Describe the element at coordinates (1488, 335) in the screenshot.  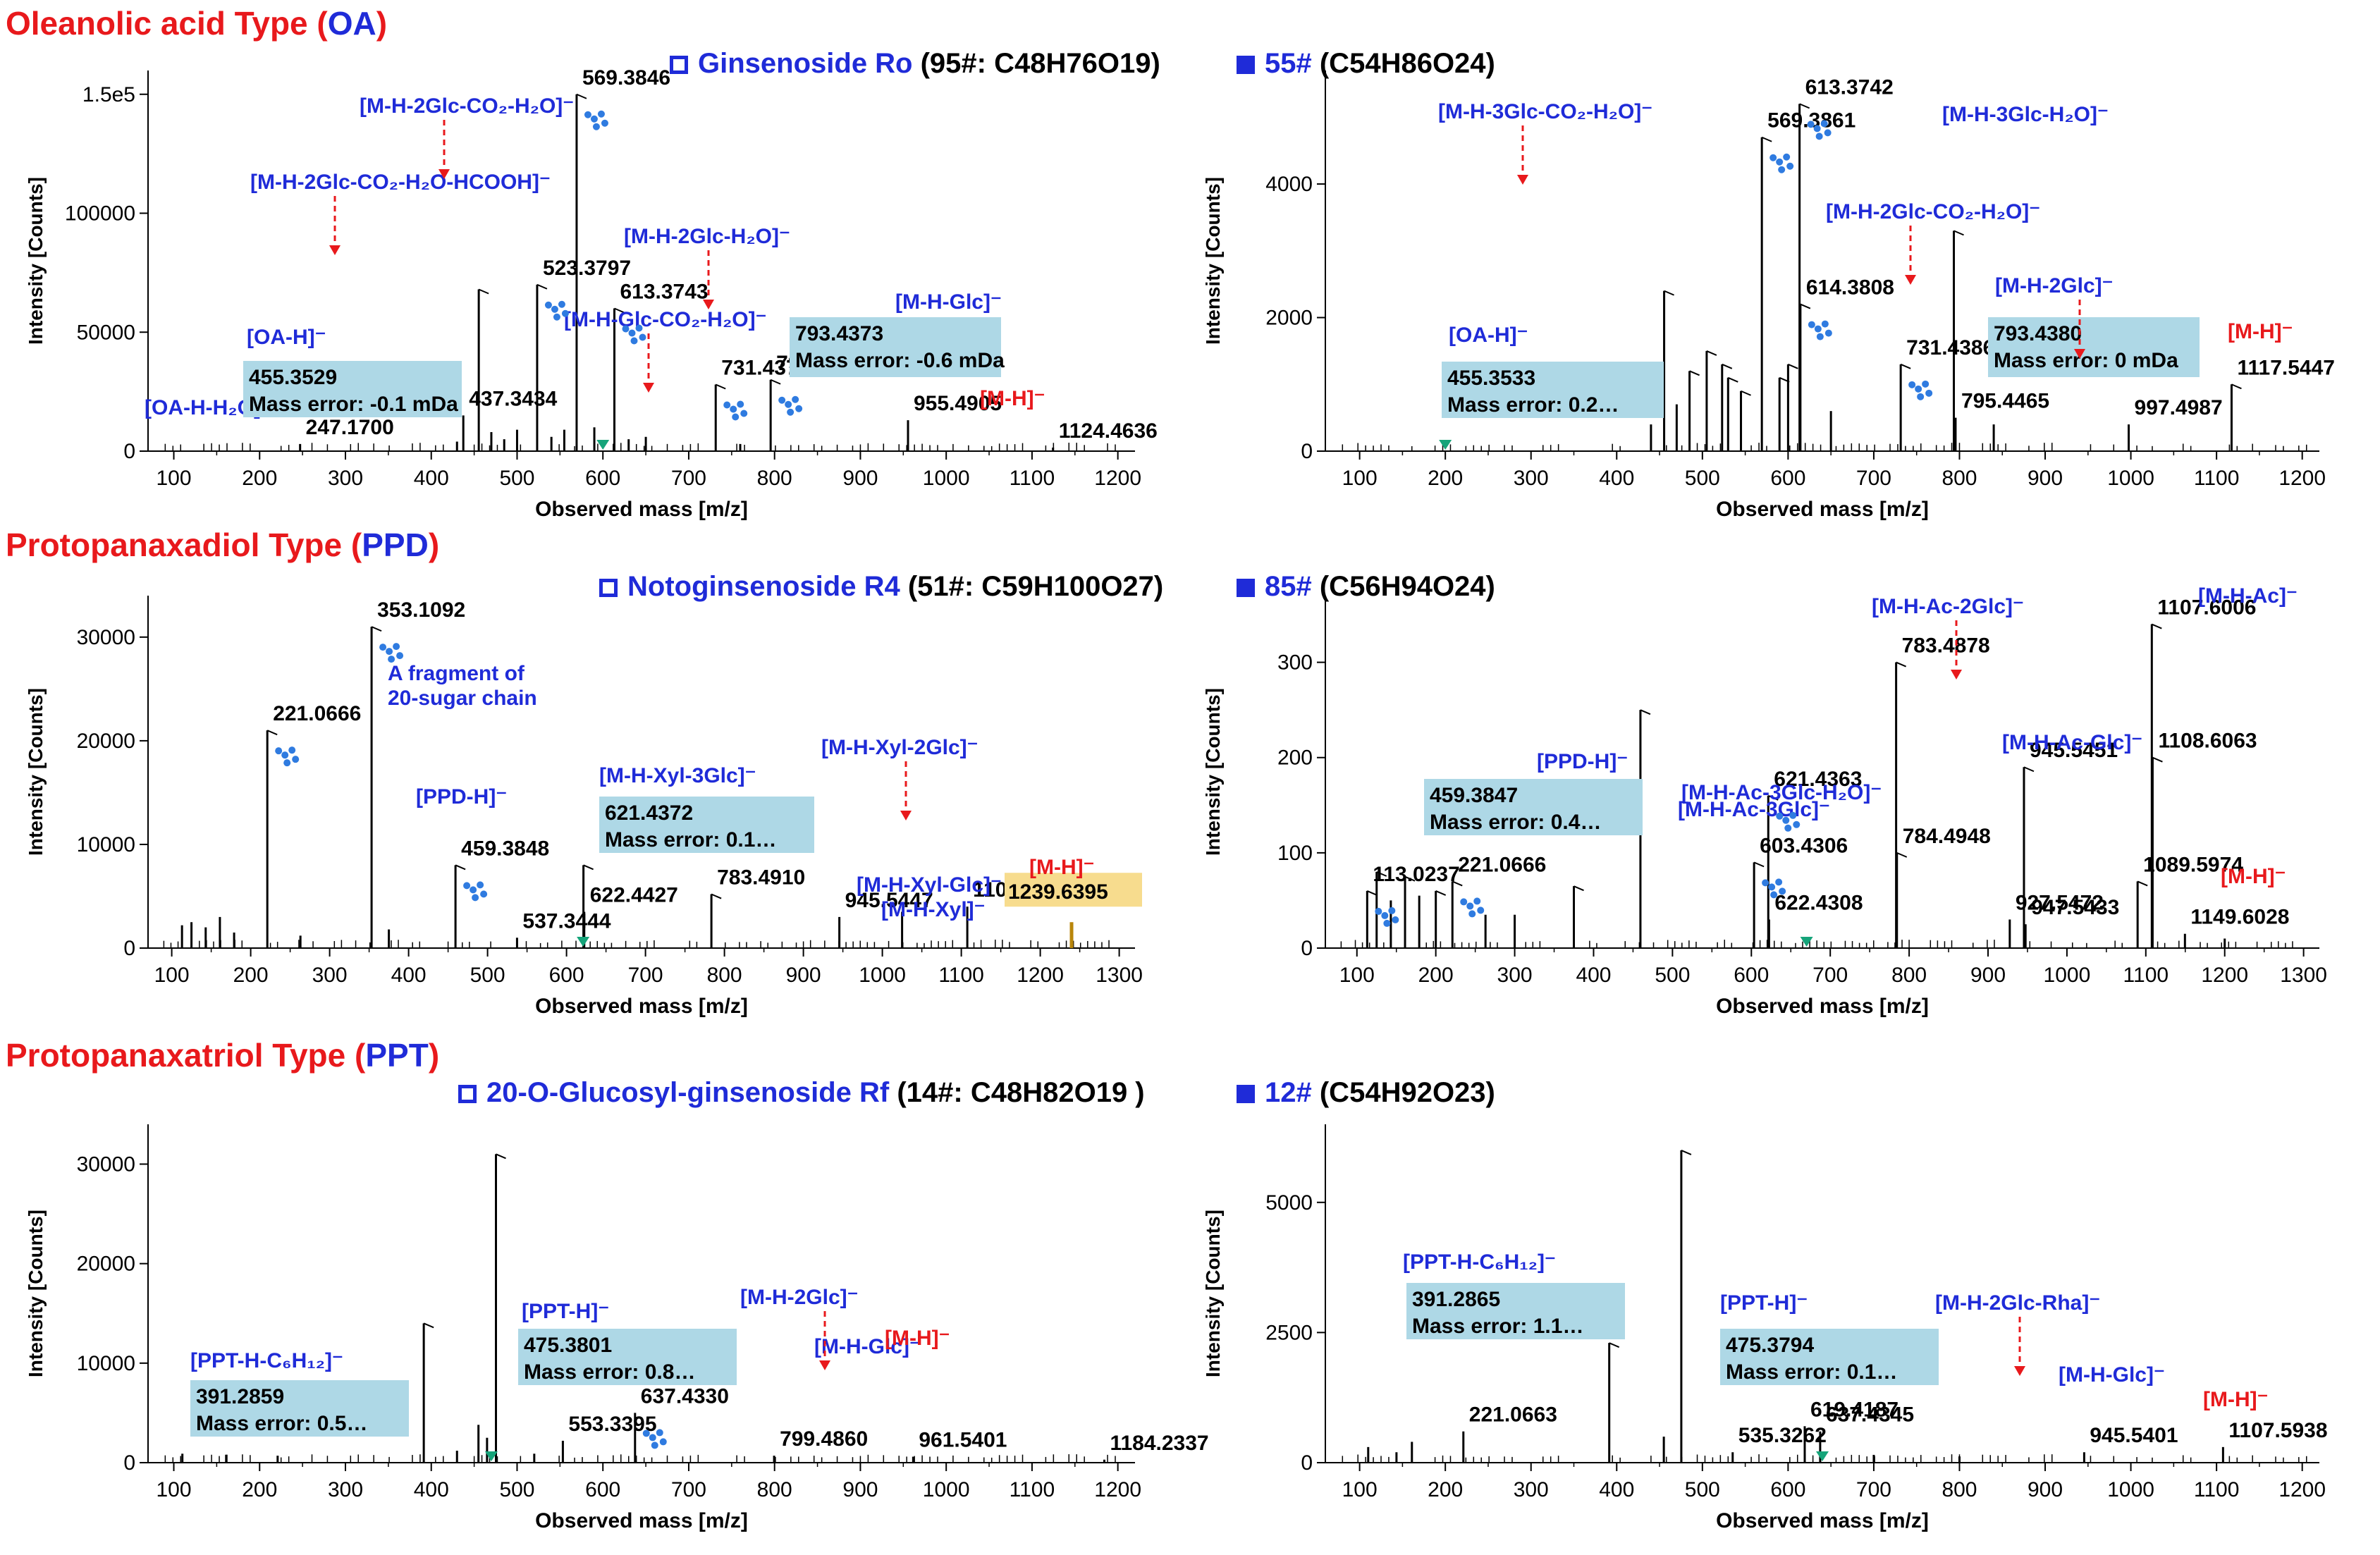
I see `fragment-annotation: [OA-H]⁻` at that location.